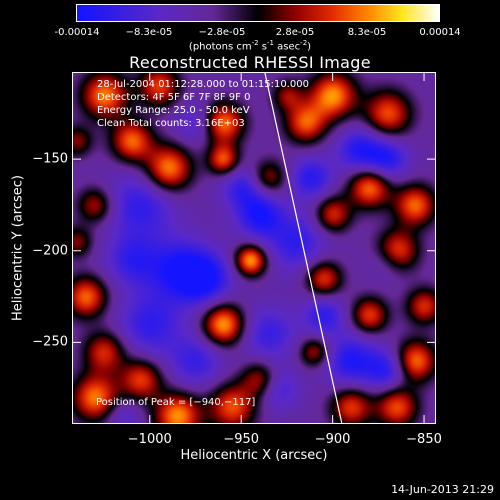  What do you see at coordinates (50, 159) in the screenshot?
I see `y-tick-label: −150` at bounding box center [50, 159].